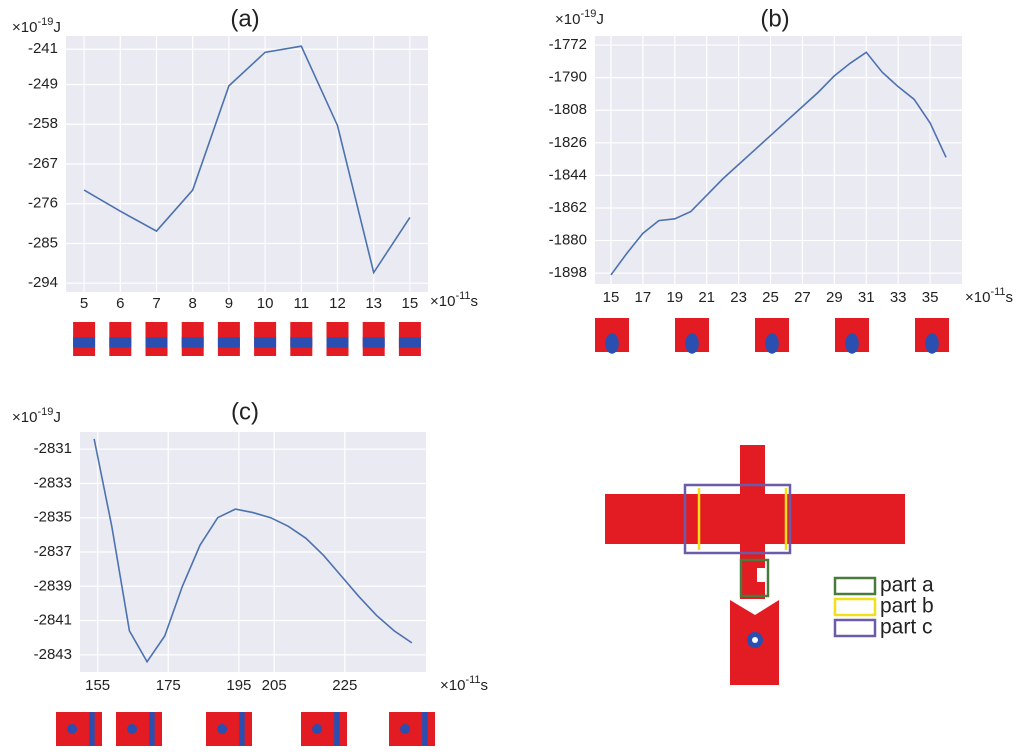 Image resolution: width=1030 pixels, height=752 pixels. What do you see at coordinates (193, 303) in the screenshot?
I see `x-tick-label: 8` at bounding box center [193, 303].